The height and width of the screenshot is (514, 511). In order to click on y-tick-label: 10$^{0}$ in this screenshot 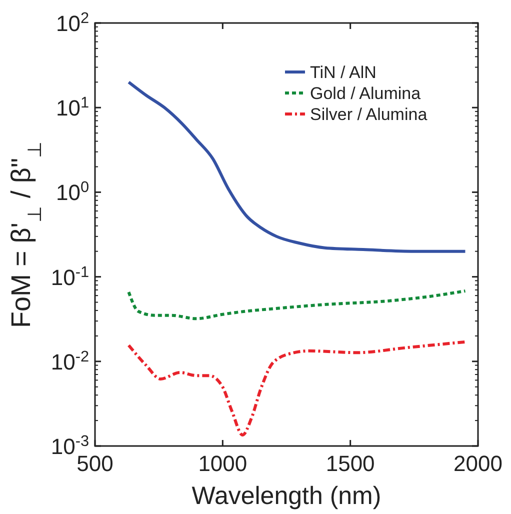, I will do `click(72, 192)`.